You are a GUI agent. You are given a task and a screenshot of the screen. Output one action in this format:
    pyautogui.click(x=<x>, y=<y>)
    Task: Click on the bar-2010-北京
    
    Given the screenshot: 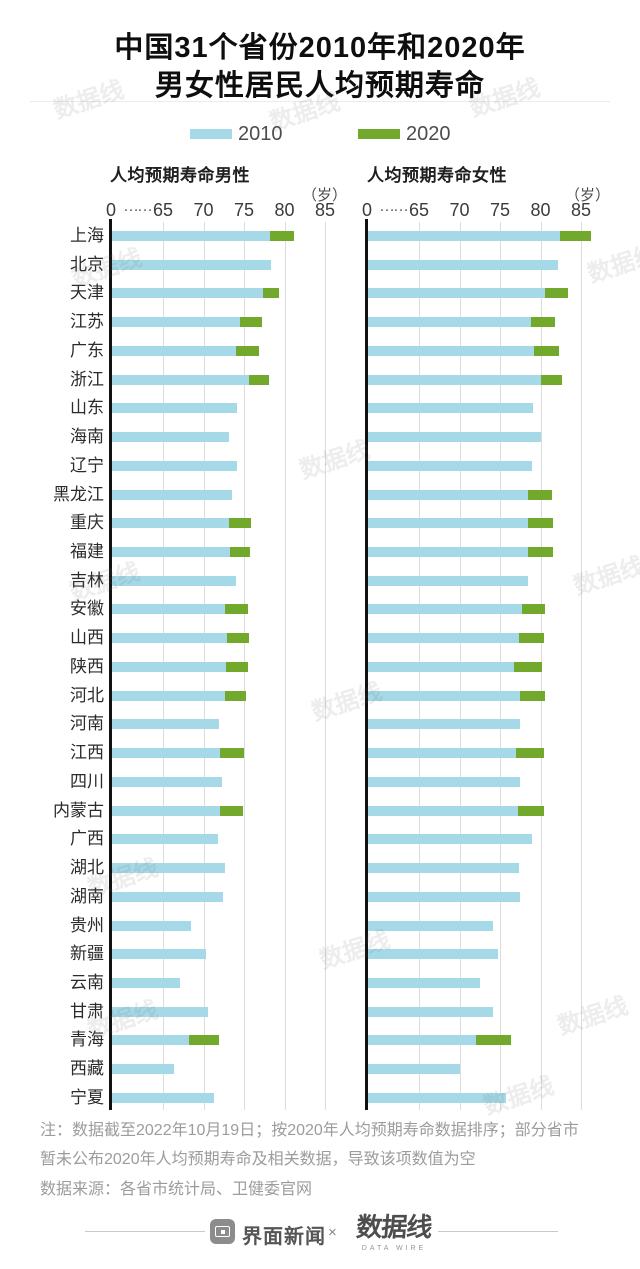 What is the action you would take?
    pyautogui.click(x=191, y=264)
    